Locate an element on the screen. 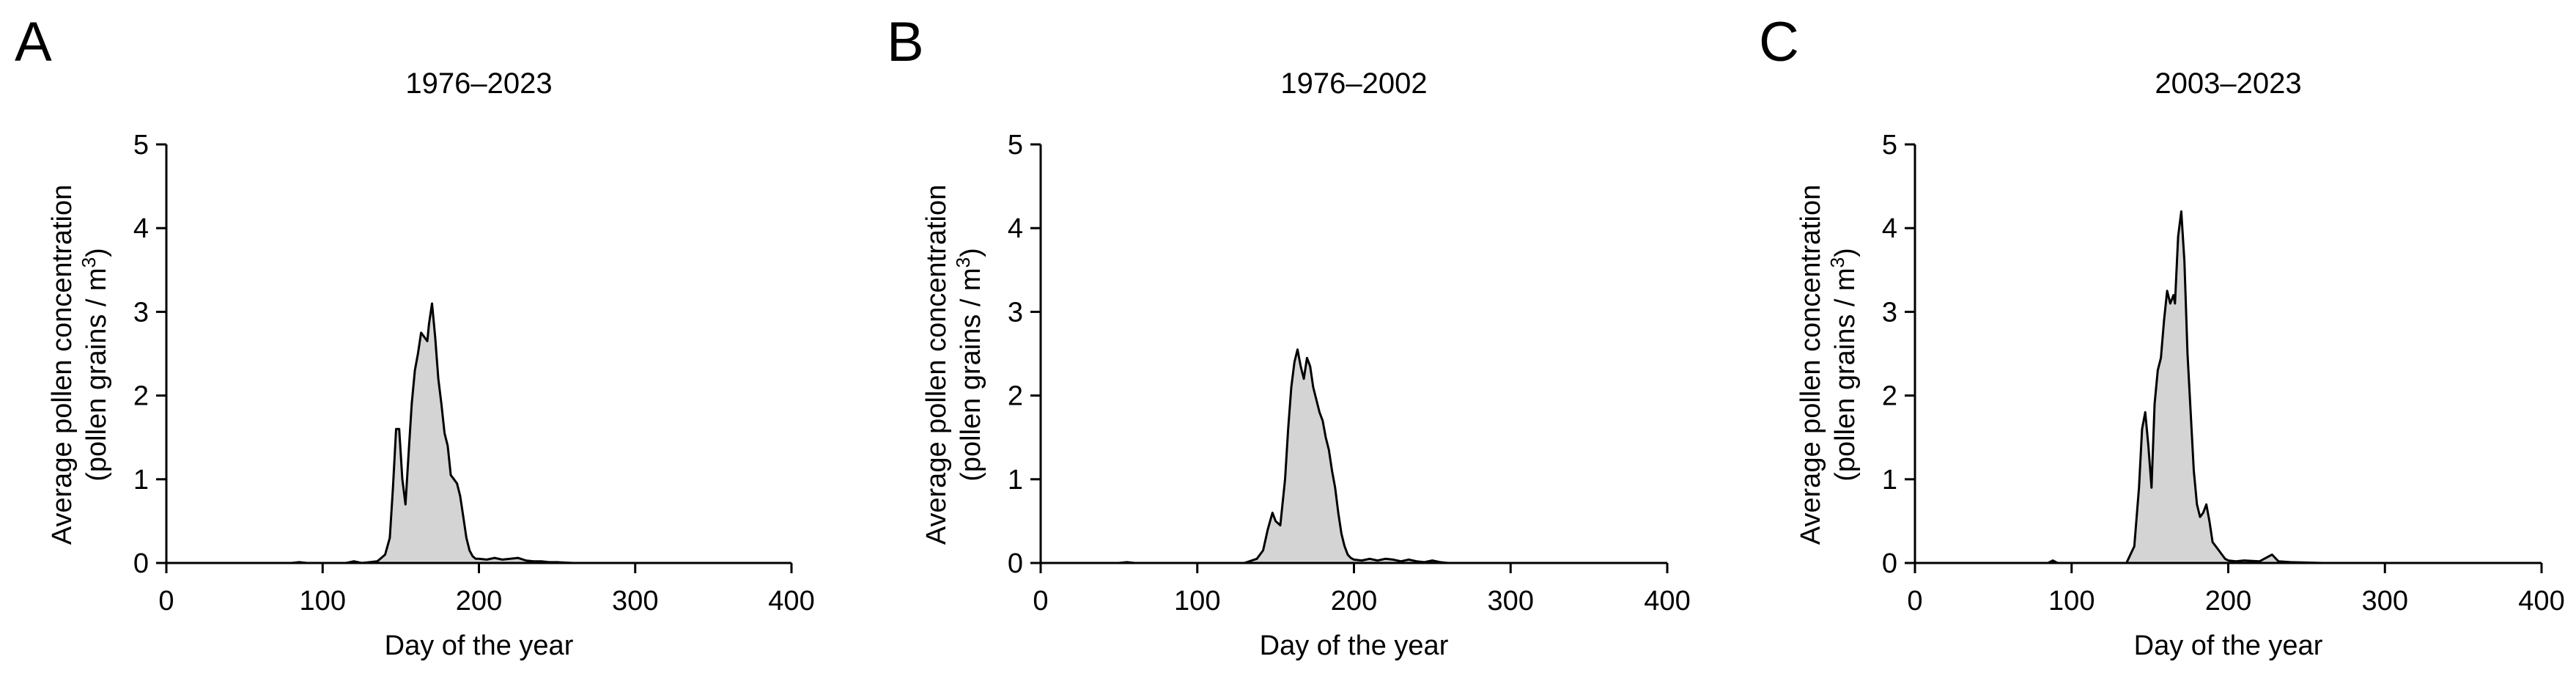 The width and height of the screenshot is (2576, 681). panel-letter: B is located at coordinates (905, 42).